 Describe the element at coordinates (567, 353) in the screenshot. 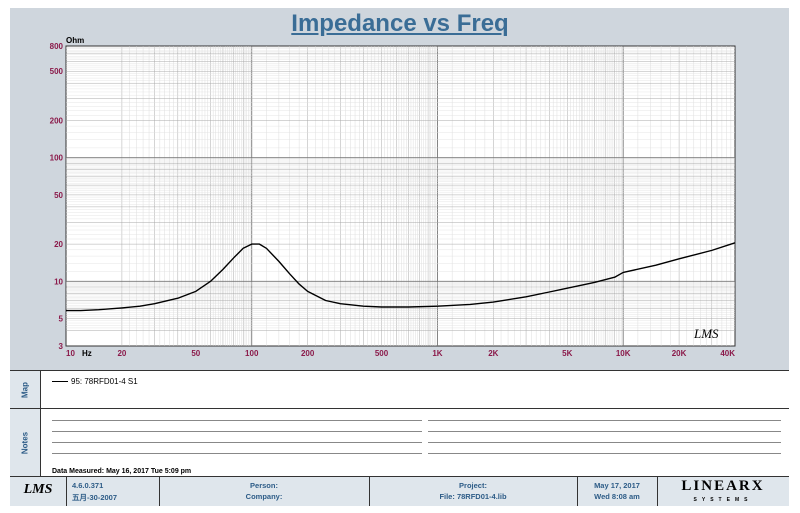

I see `x-tick-label: 5K` at that location.